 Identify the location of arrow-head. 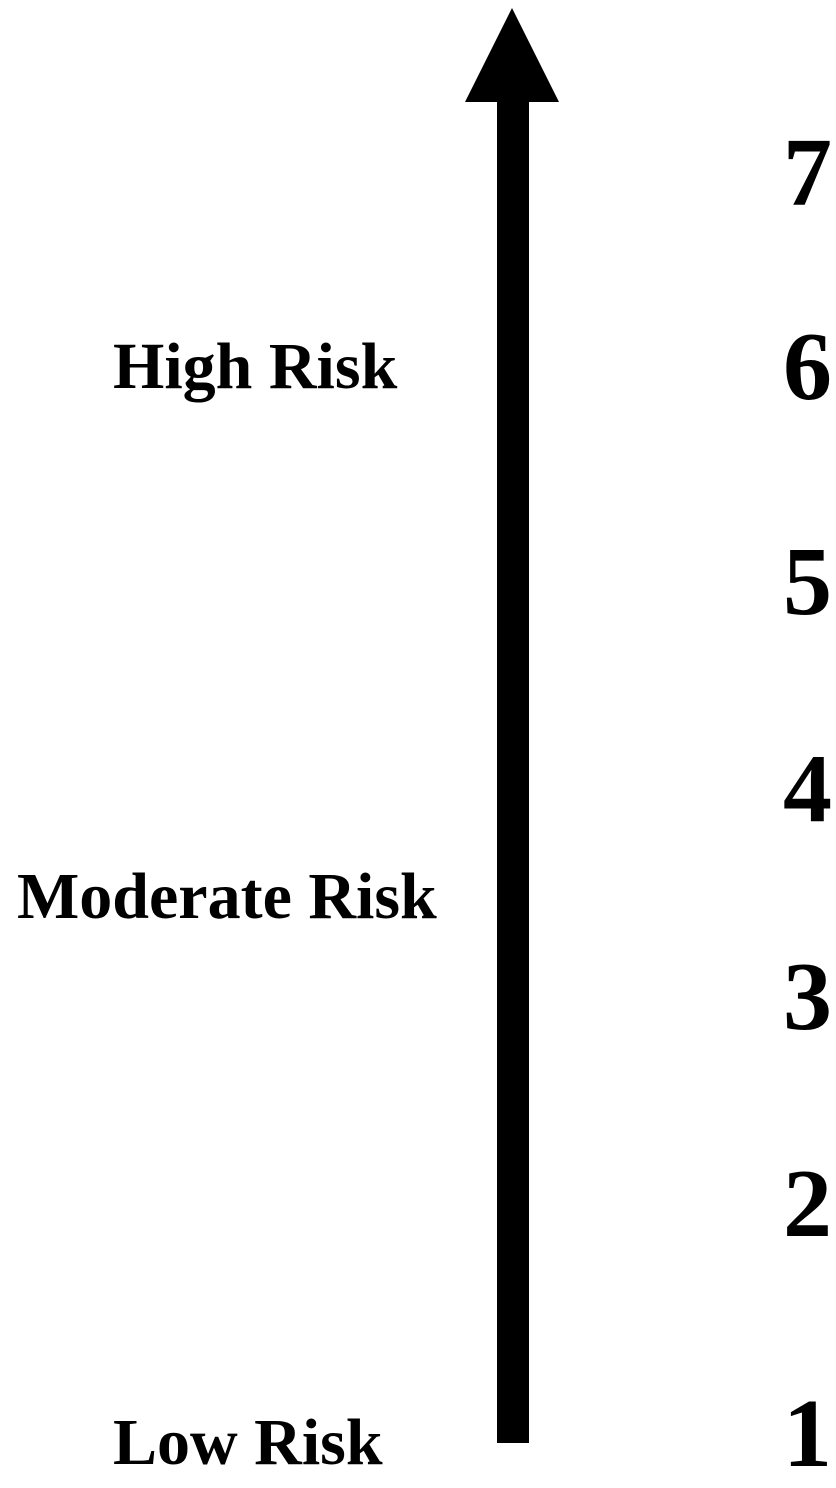
(512, 55).